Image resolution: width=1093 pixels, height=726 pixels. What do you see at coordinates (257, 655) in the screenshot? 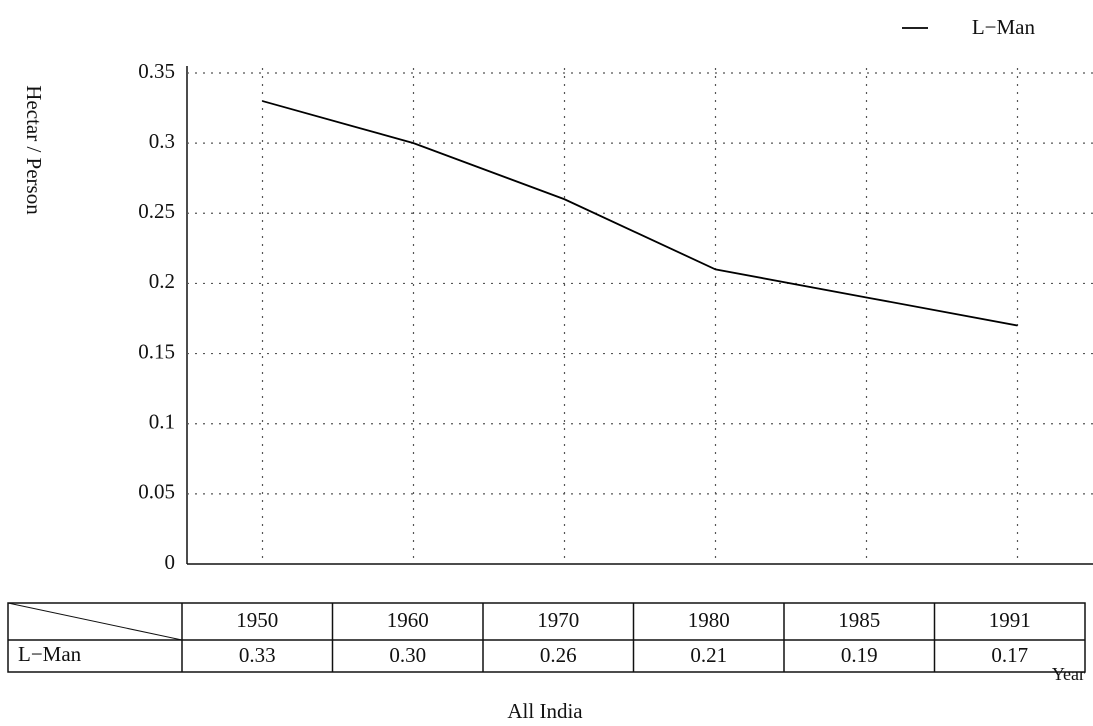
I see `table-value: 0.33` at bounding box center [257, 655].